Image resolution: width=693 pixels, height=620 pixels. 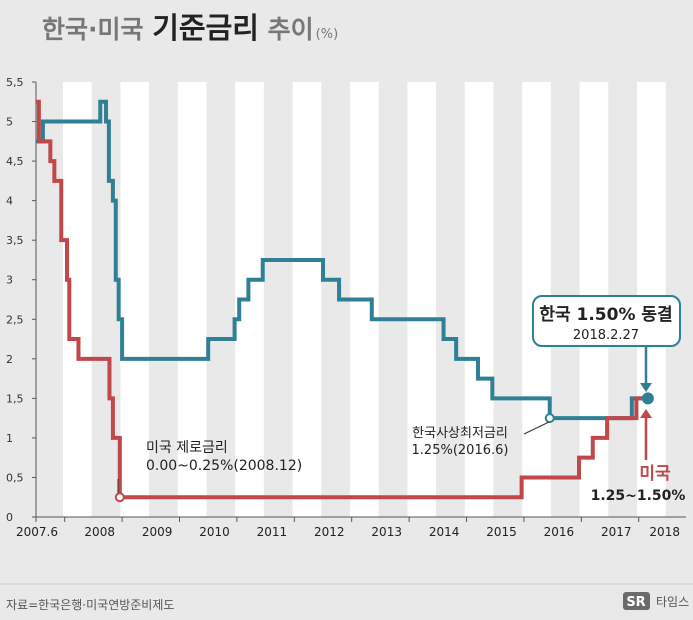 I want to click on x-tick-label-0: 2007.6, so click(x=37, y=532).